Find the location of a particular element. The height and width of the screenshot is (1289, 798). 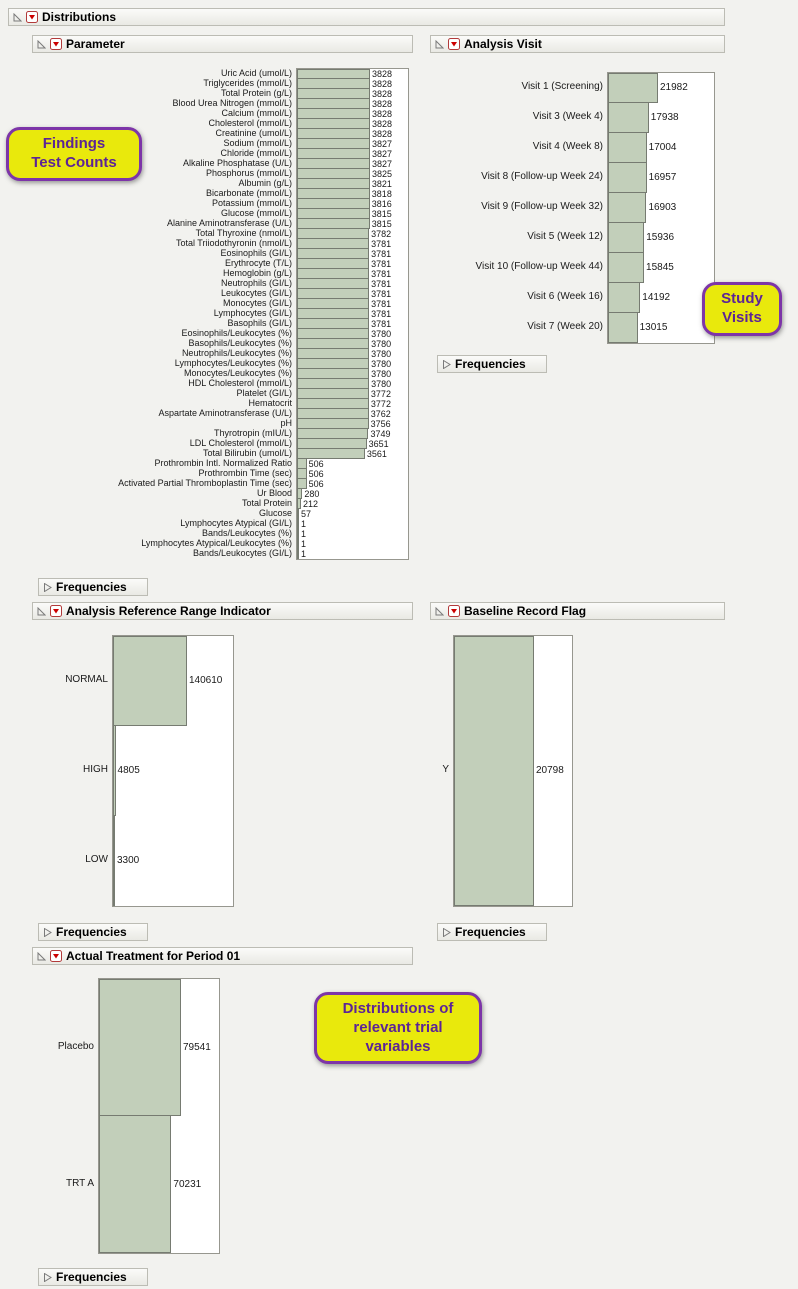

frequencies-header-baseline: Frequencies is located at coordinates (492, 932).